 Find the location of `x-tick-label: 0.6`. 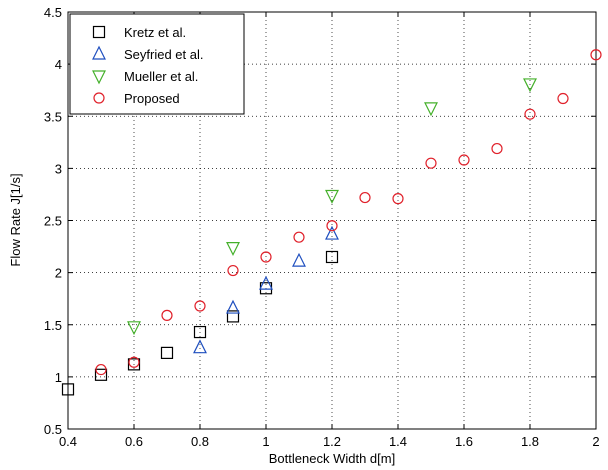

x-tick-label: 0.6 is located at coordinates (134, 441).